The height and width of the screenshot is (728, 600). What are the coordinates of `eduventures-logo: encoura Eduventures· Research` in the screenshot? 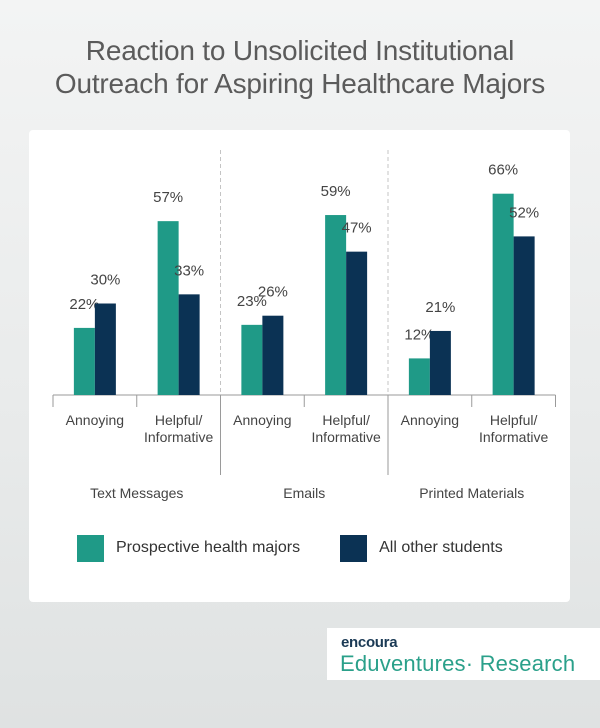 It's located at (463, 654).